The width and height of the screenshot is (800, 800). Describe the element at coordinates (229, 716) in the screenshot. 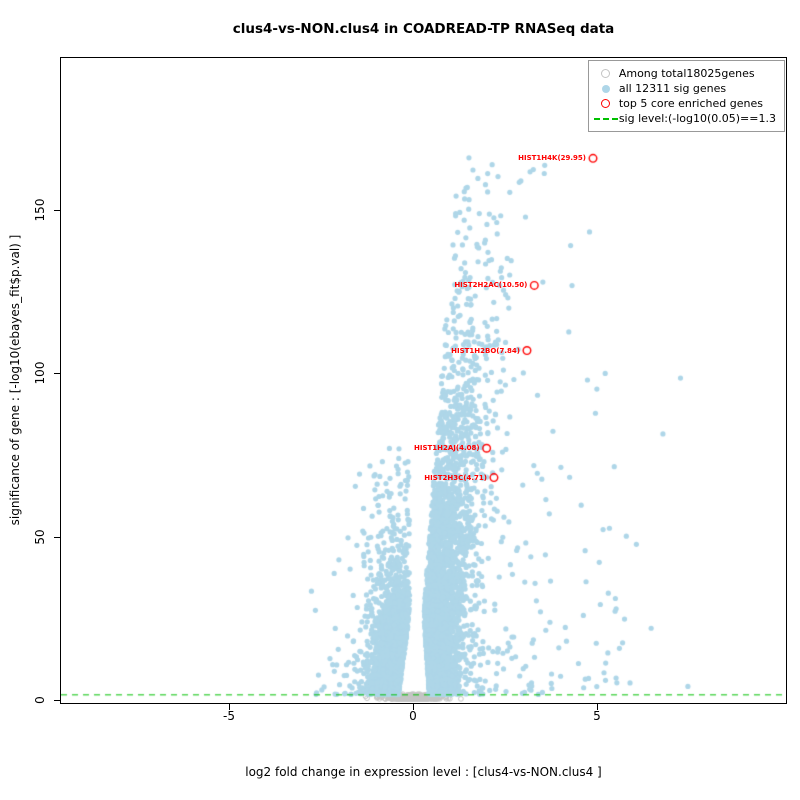

I see `x-tick-label: -5` at that location.